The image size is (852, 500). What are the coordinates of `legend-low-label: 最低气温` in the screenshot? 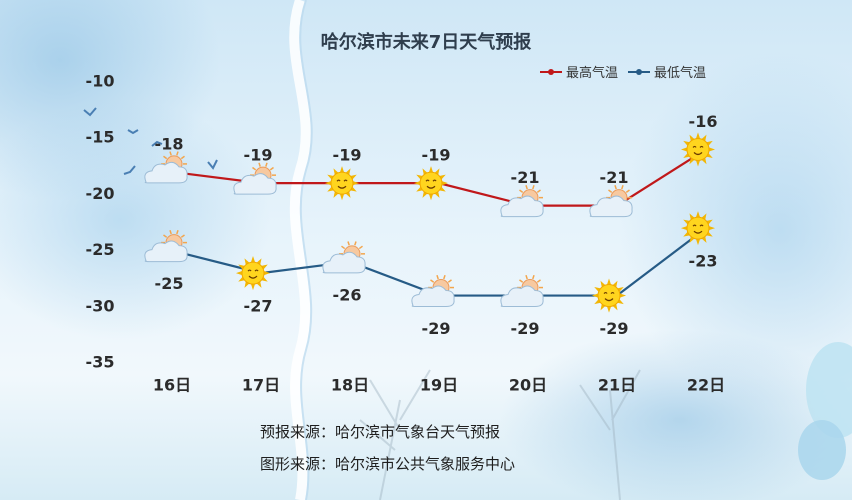 It's located at (680, 73).